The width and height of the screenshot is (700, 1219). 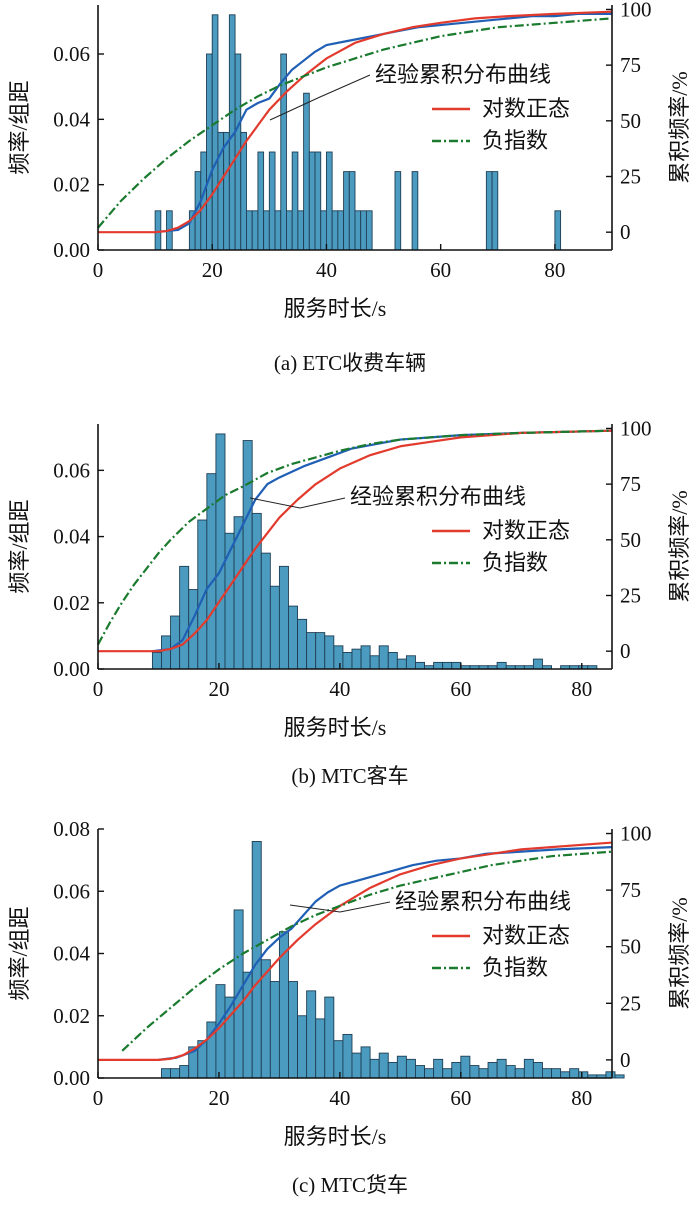 What do you see at coordinates (383, 123) in the screenshot?
I see `series-line-empirical-cdf` at bounding box center [383, 123].